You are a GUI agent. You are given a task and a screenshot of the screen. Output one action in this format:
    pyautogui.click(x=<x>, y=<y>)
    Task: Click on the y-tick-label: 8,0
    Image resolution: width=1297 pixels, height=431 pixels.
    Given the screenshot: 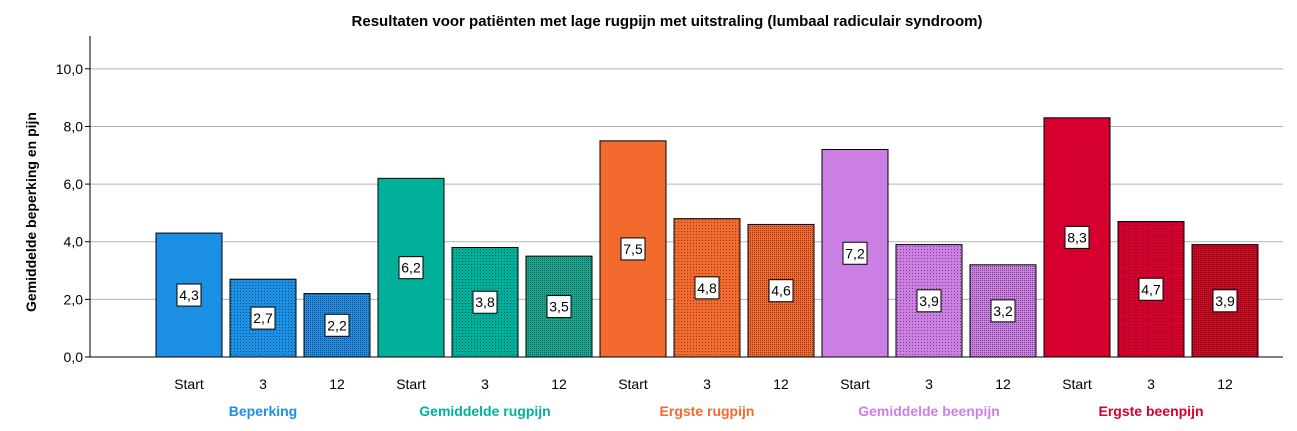 What is the action you would take?
    pyautogui.click(x=74, y=126)
    